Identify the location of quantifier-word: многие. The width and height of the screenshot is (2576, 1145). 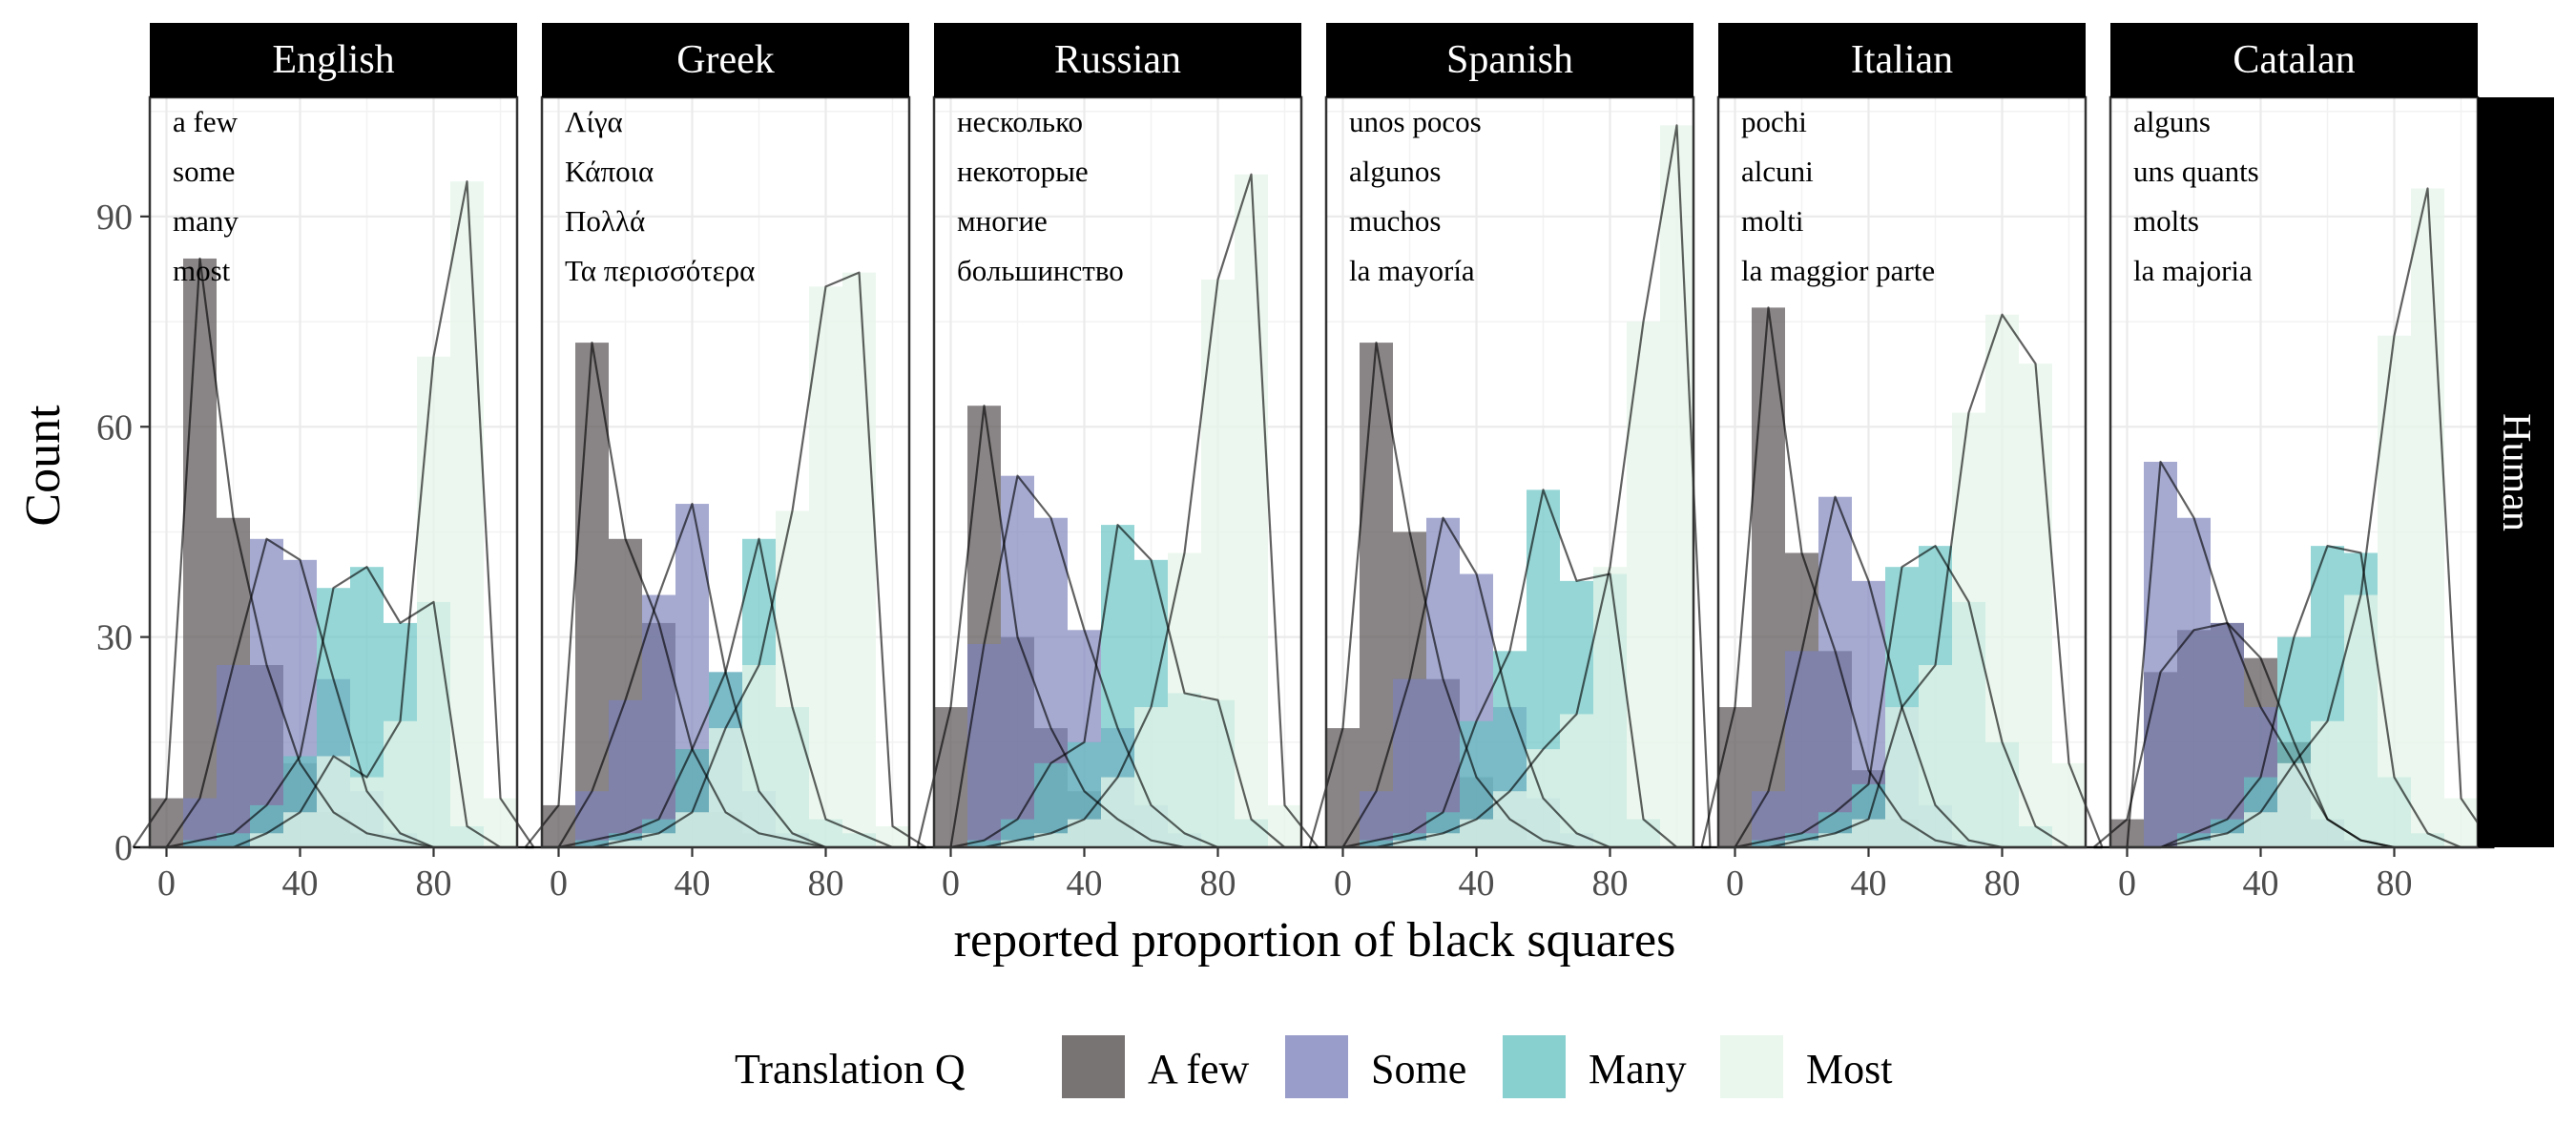
(1002, 221).